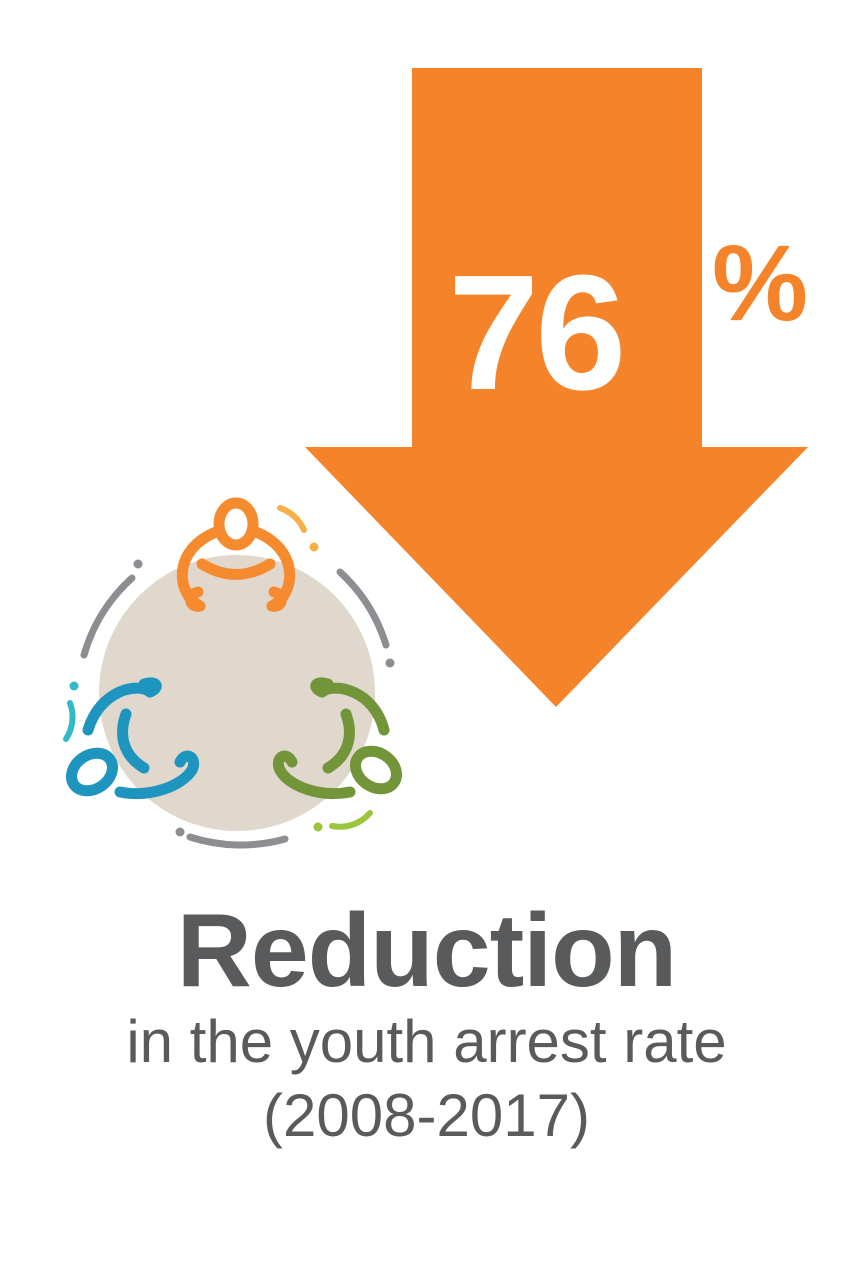 The width and height of the screenshot is (853, 1280). Describe the element at coordinates (363, 608) in the screenshot. I see `ring-arc-right` at that location.